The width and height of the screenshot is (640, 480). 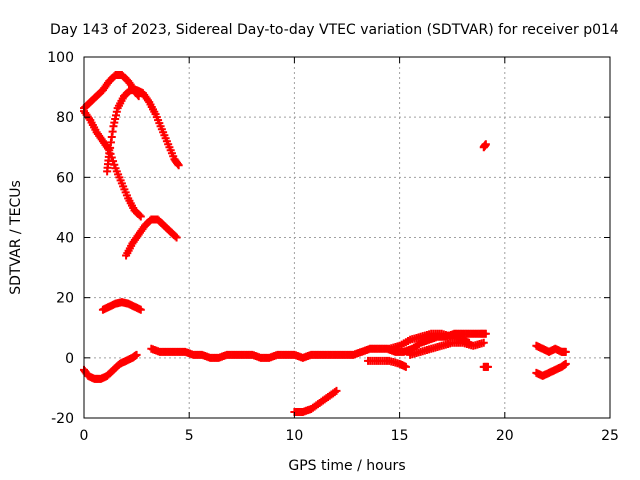 What do you see at coordinates (60, 58) in the screenshot?
I see `y-tick-label: 100` at bounding box center [60, 58].